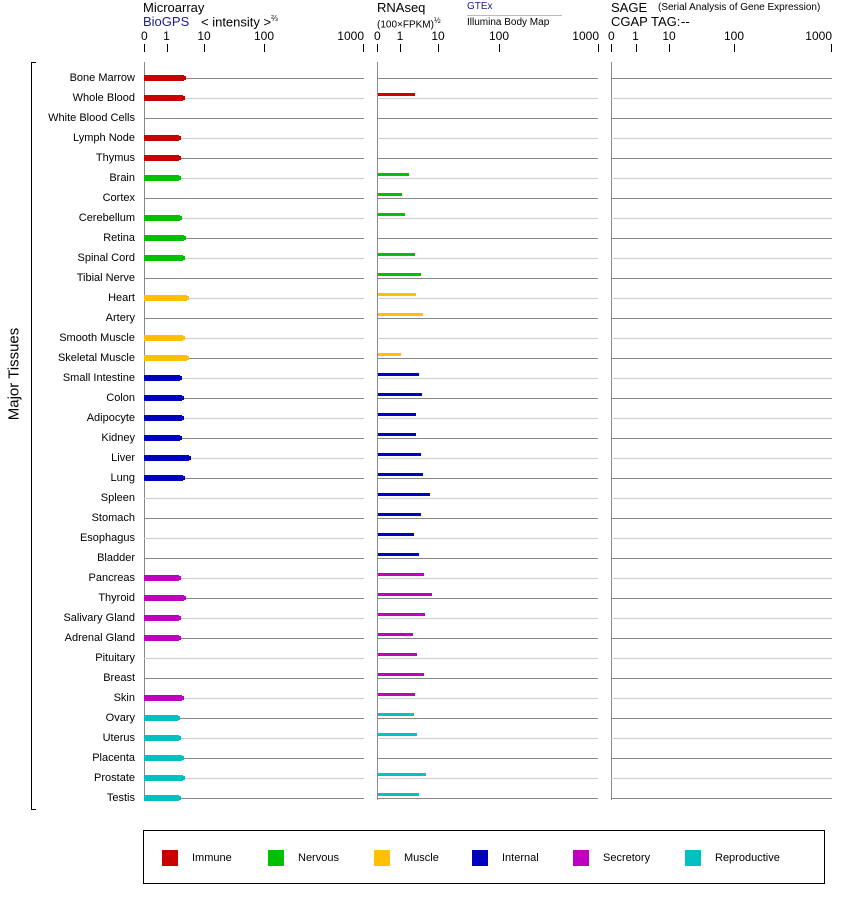 The height and width of the screenshot is (900, 842). Describe the element at coordinates (98, 378) in the screenshot. I see `tissue-label: Small Intestine` at that location.